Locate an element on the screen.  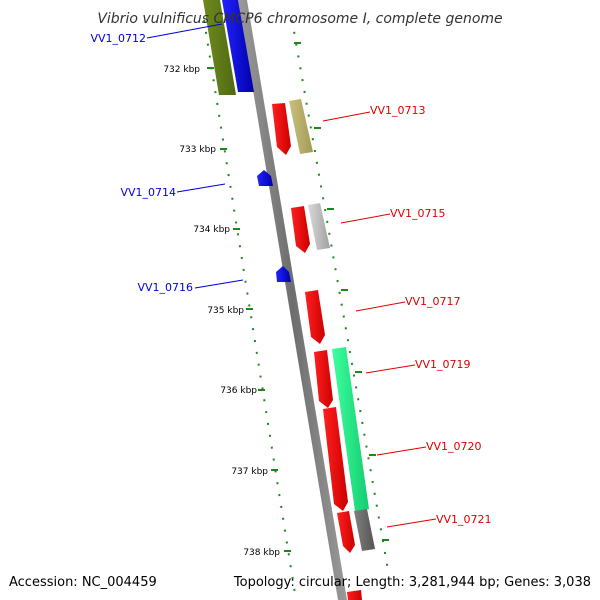
gene-block-vv1-0719-companion is located at coordinates (350, 429).